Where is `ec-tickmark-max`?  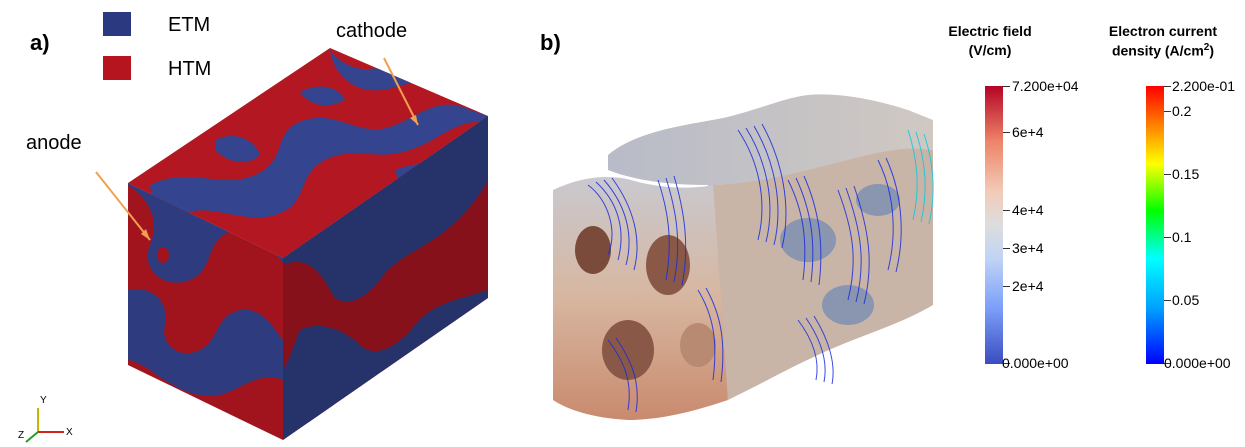
ec-tickmark-max is located at coordinates (1167, 86).